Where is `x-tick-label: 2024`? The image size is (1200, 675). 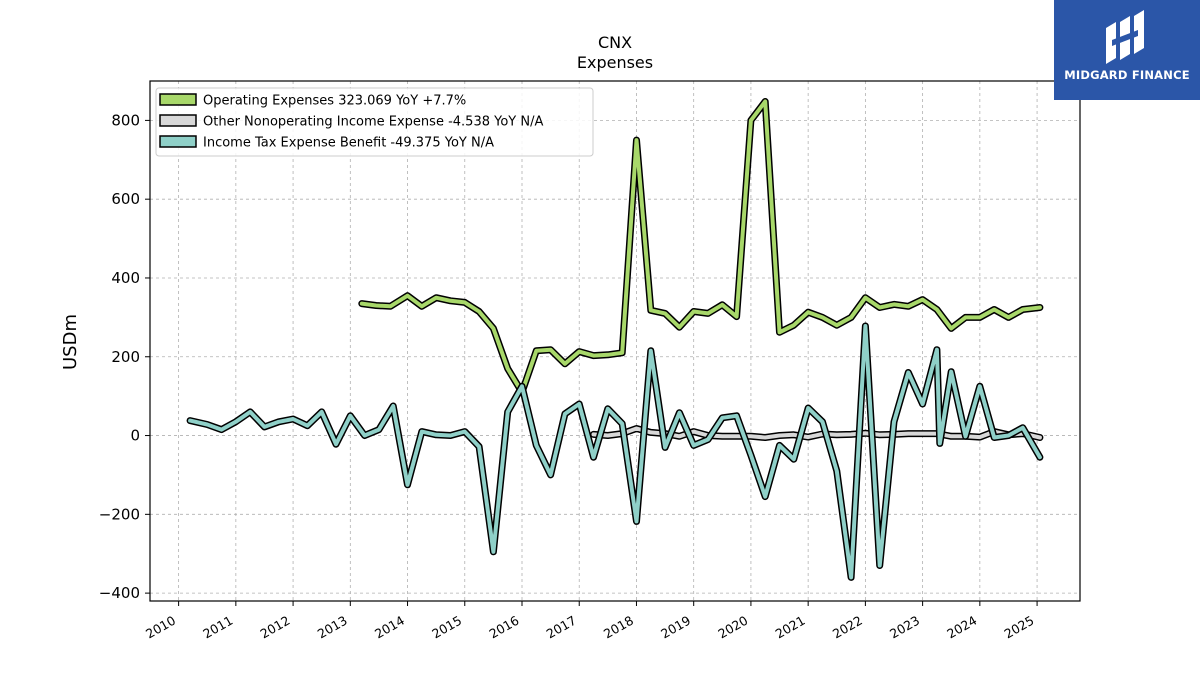
x-tick-label: 2024 is located at coordinates (961, 627).